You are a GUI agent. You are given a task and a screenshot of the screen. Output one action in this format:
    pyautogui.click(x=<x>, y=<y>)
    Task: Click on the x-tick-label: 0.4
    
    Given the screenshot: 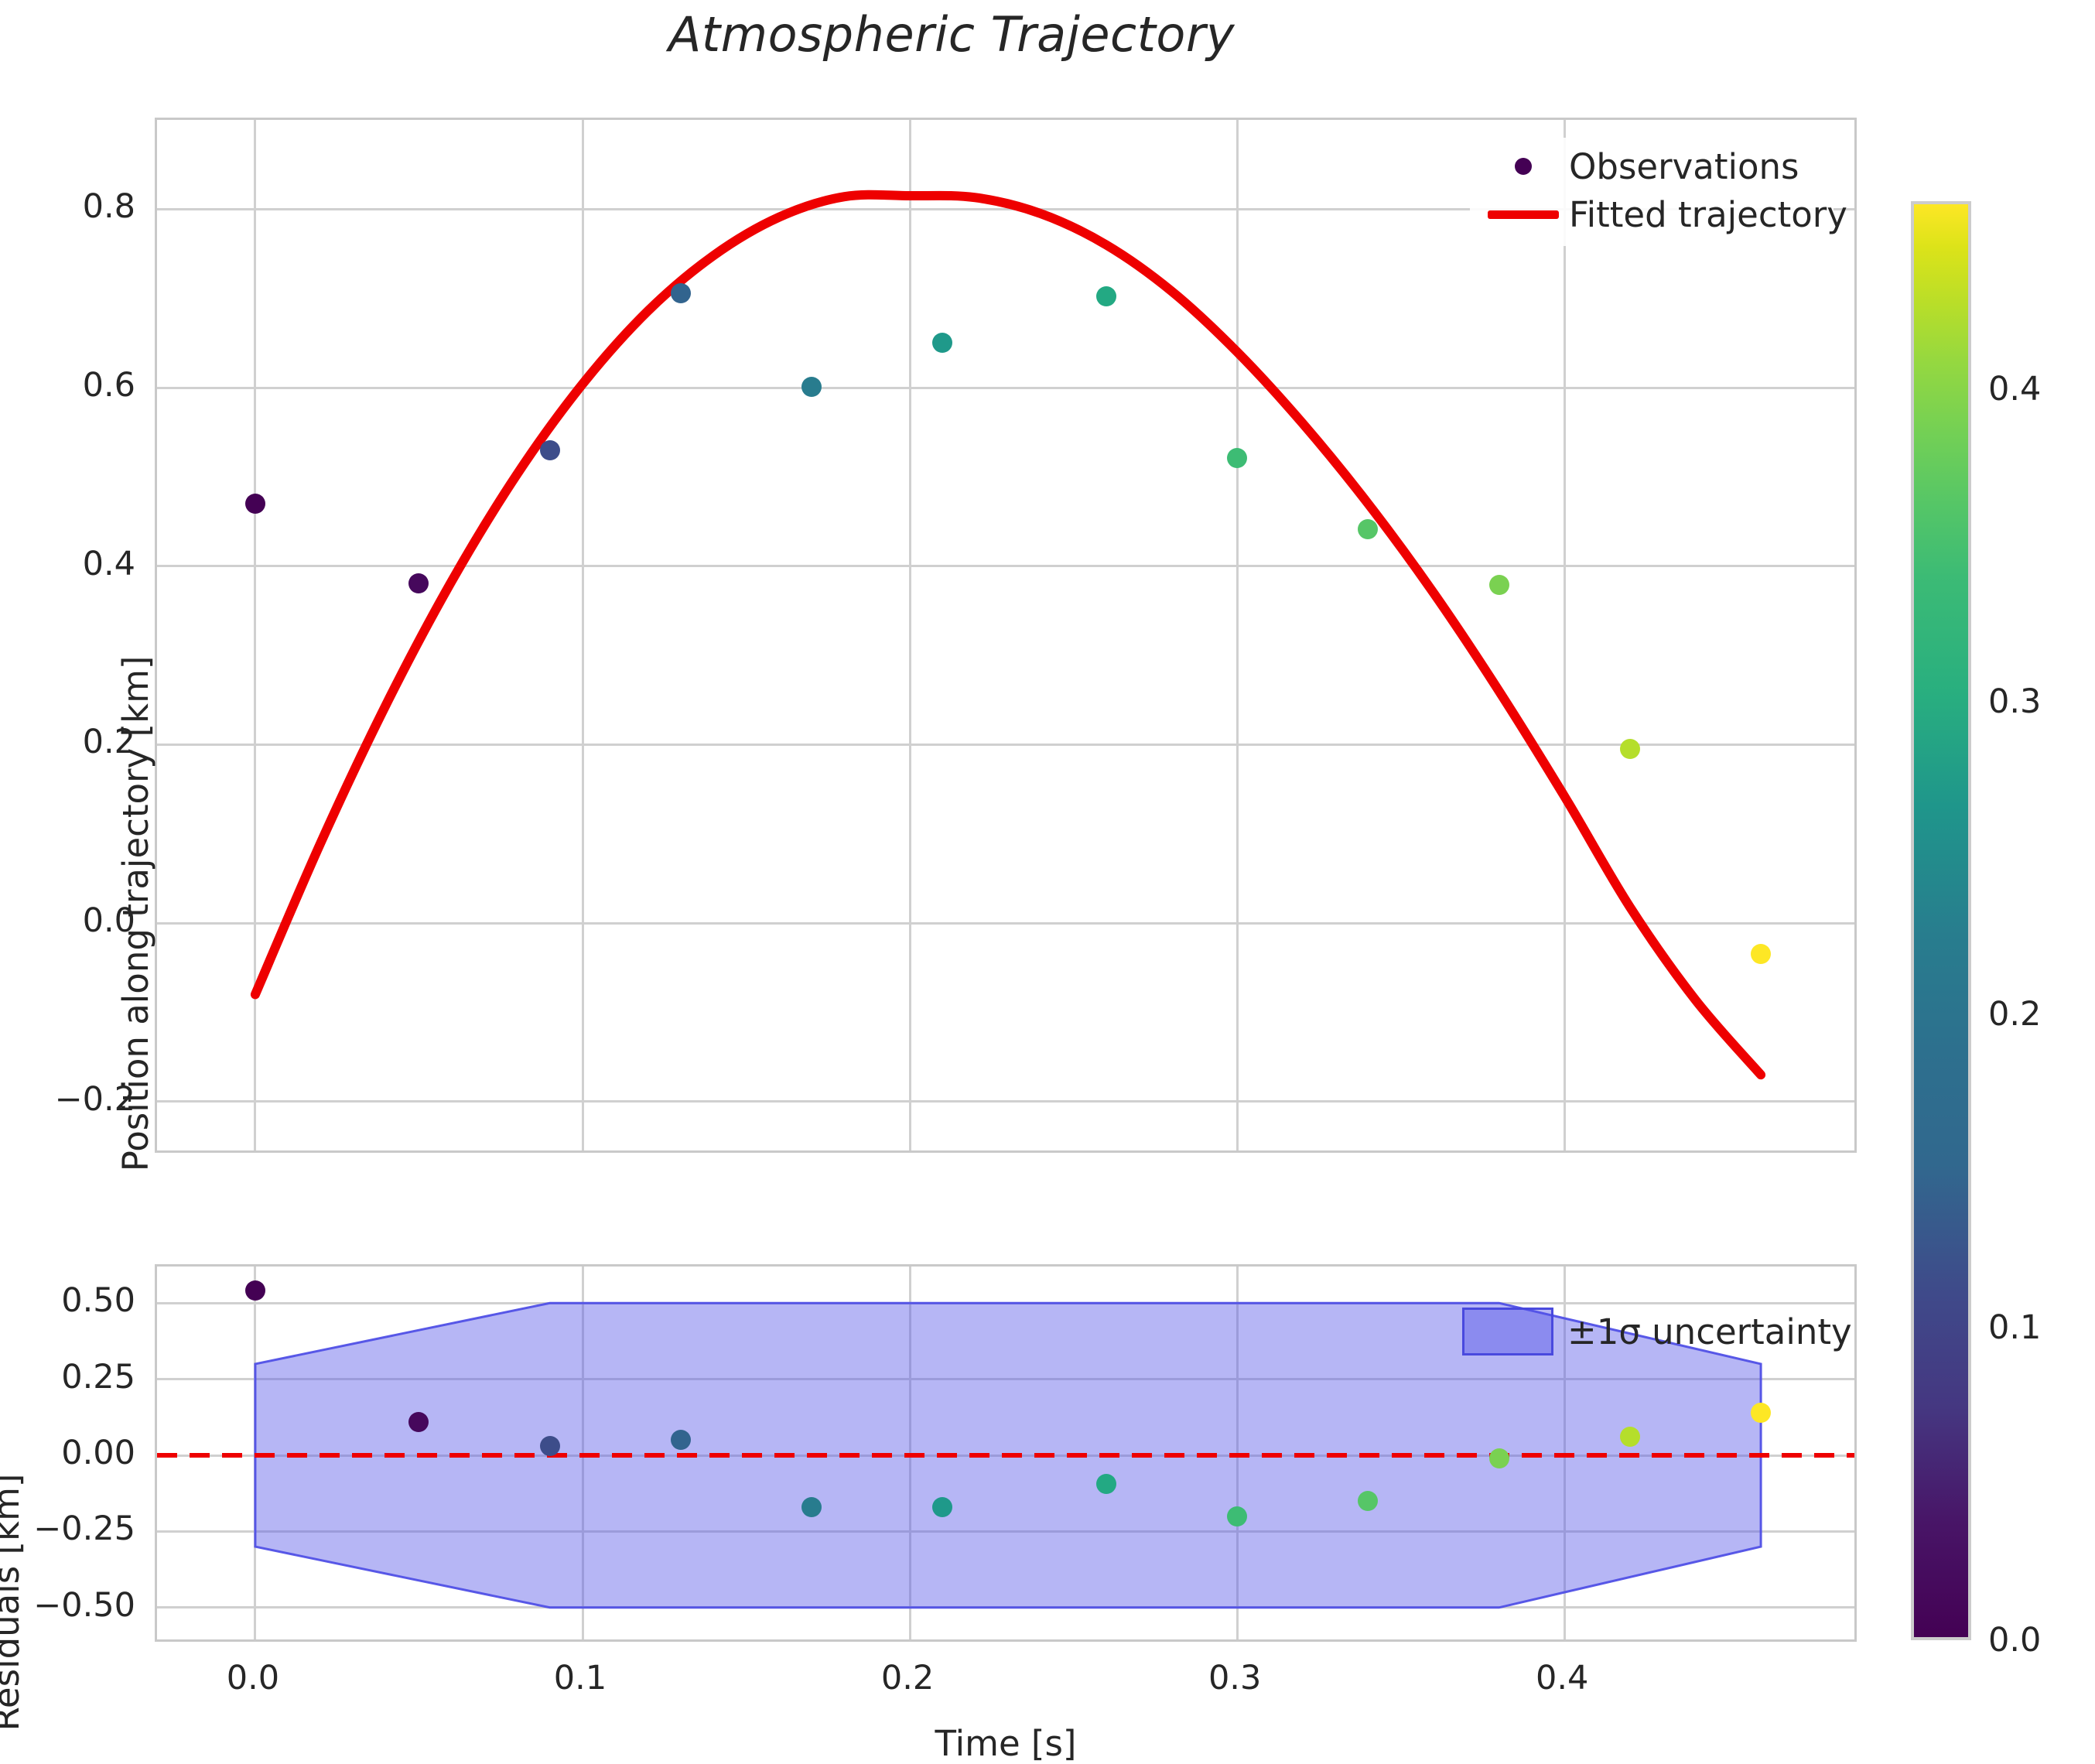 What is the action you would take?
    pyautogui.click(x=1562, y=1678)
    